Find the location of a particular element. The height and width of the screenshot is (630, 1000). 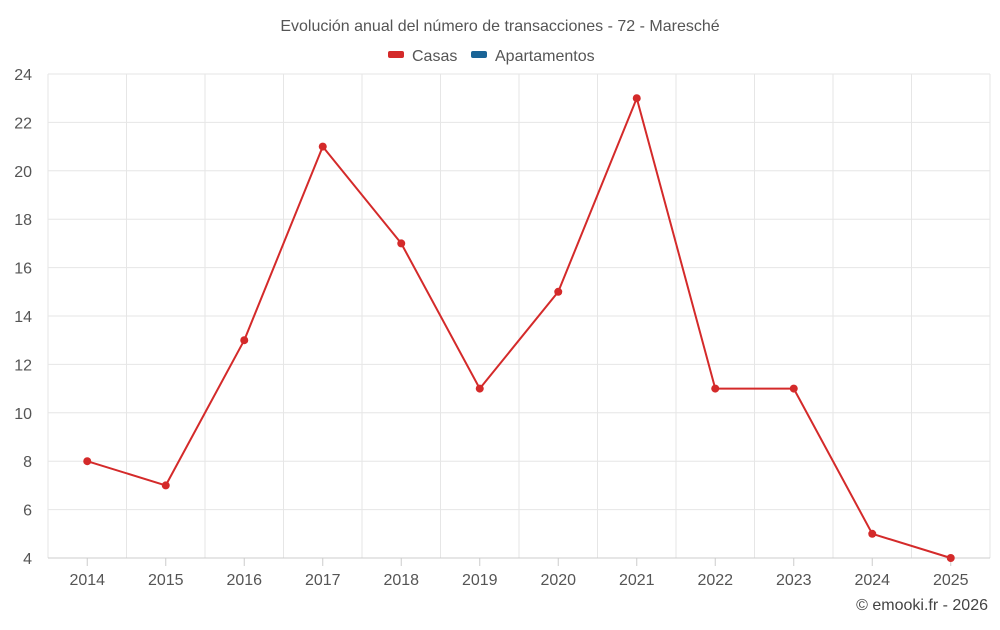

legend-label-casas: Casas is located at coordinates (434, 56).